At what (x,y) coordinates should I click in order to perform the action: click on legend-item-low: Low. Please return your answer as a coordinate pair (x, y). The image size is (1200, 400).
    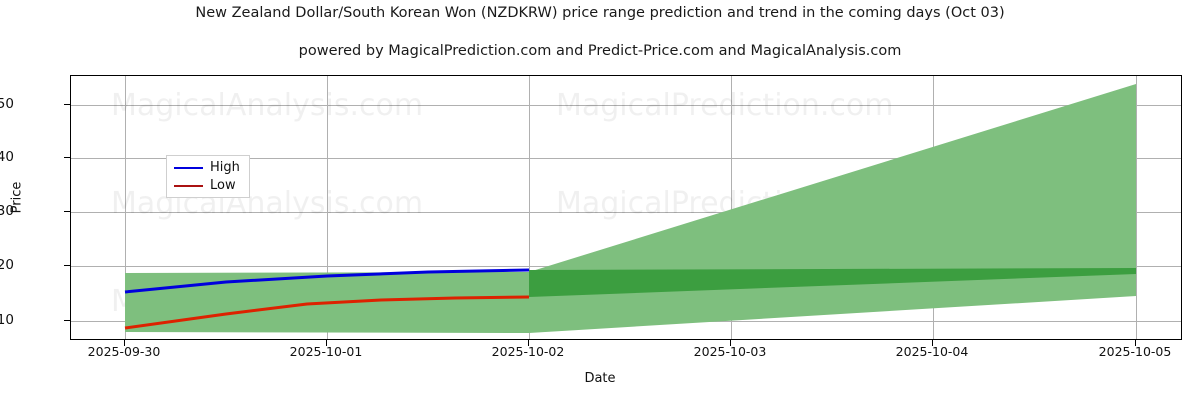
    Looking at the image, I should click on (207, 185).